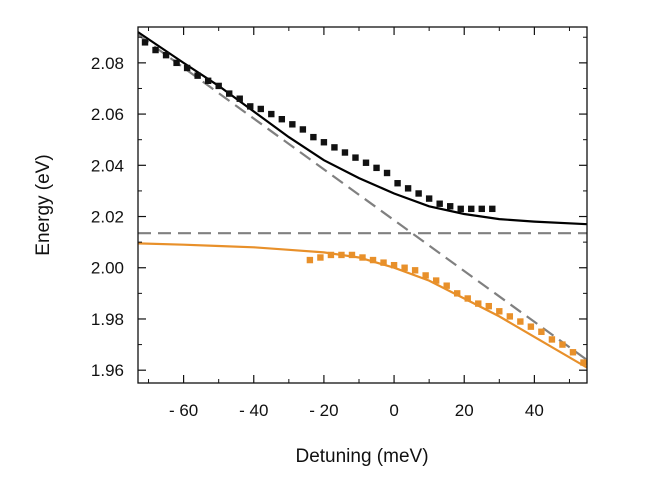 This screenshot has width=648, height=496. I want to click on x-tick-label: 40, so click(534, 410).